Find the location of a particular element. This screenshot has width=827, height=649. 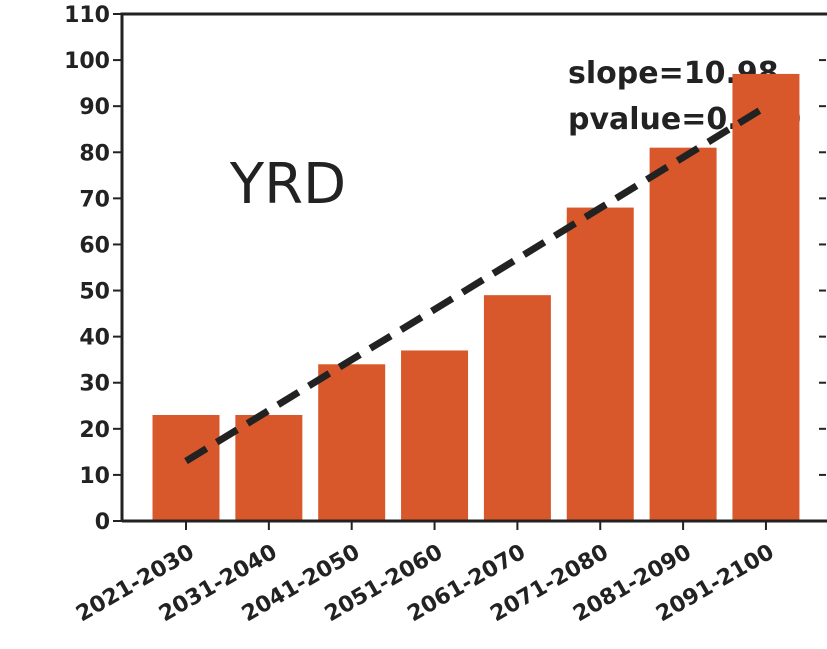

y-tick-label: 60 is located at coordinates (94, 245).